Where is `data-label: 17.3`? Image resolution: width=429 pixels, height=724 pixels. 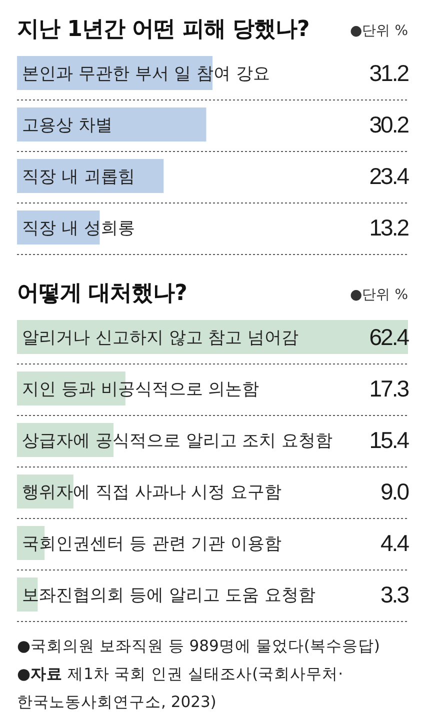
data-label: 17.3 is located at coordinates (389, 389).